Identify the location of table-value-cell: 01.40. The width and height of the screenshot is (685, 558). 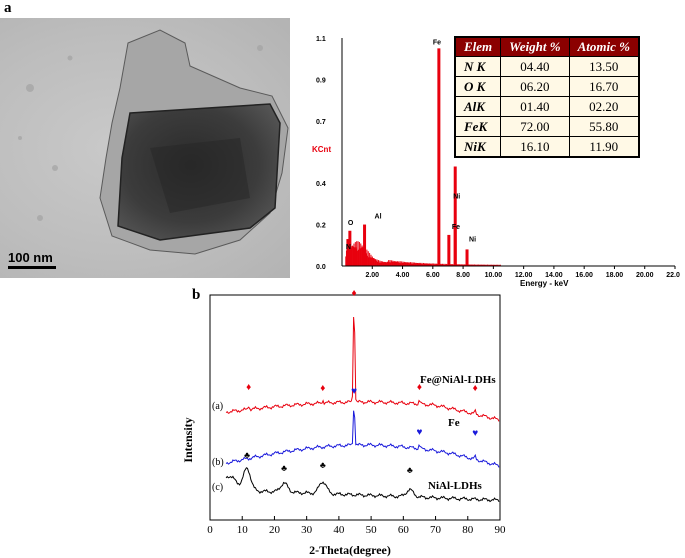
(535, 106).